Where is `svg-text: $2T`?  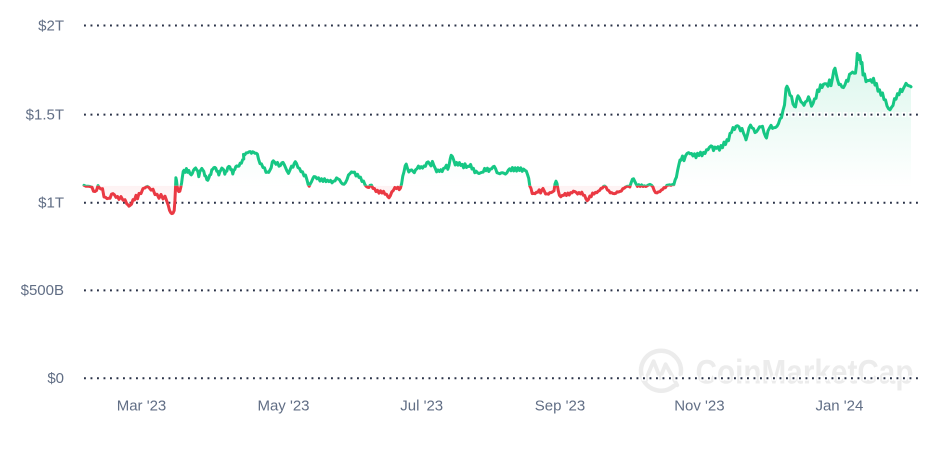
svg-text: $2T is located at coordinates (51, 25).